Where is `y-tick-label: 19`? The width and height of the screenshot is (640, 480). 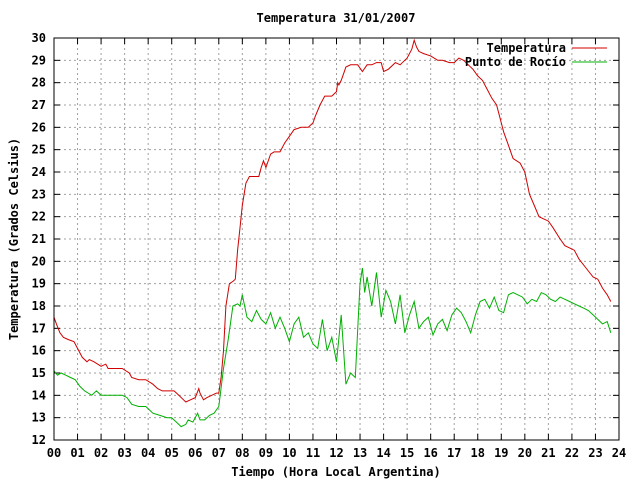
y-tick-label: 19 is located at coordinates (39, 284).